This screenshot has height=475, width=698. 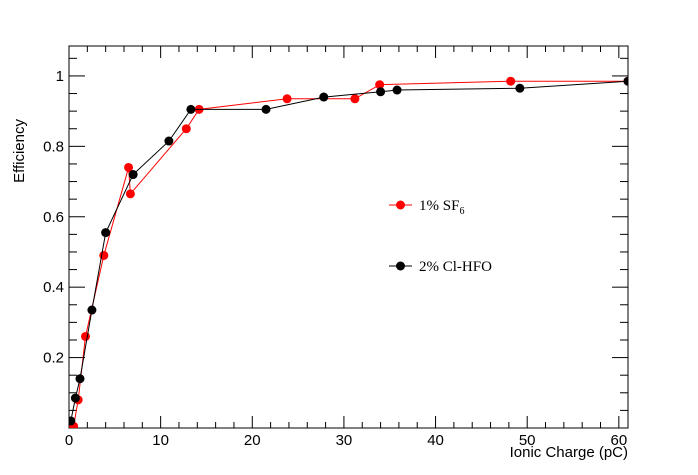 What do you see at coordinates (53, 358) in the screenshot?
I see `y-tick-label: 0.2` at bounding box center [53, 358].